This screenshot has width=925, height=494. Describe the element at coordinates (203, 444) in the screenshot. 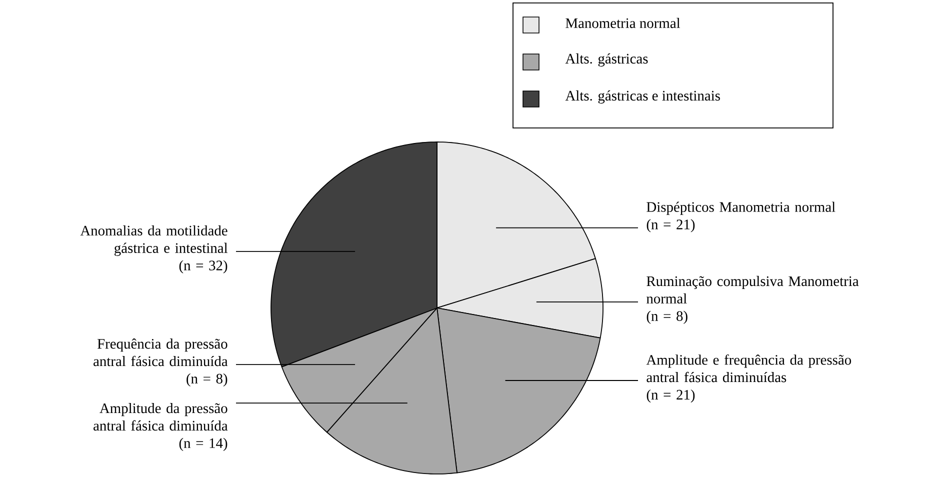

I see `data-label: (n = 14)` at that location.